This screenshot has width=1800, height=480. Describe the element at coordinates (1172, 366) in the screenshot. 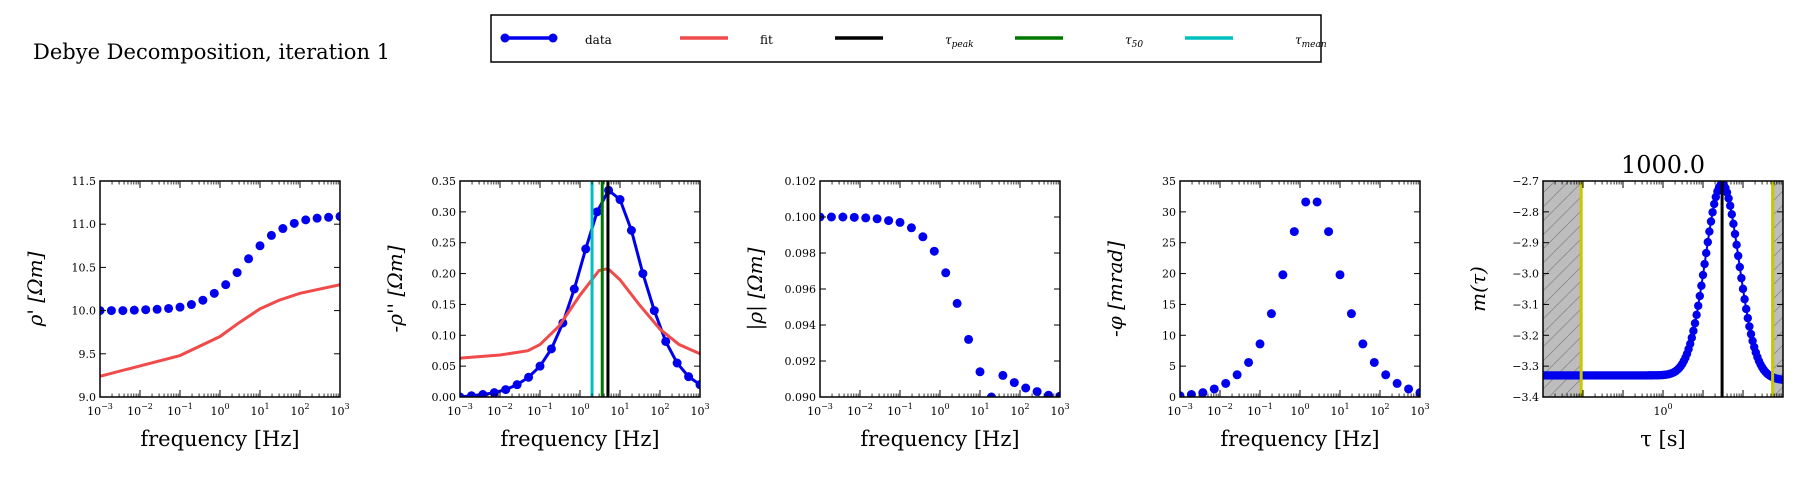

I see `ytick-label: 5` at that location.